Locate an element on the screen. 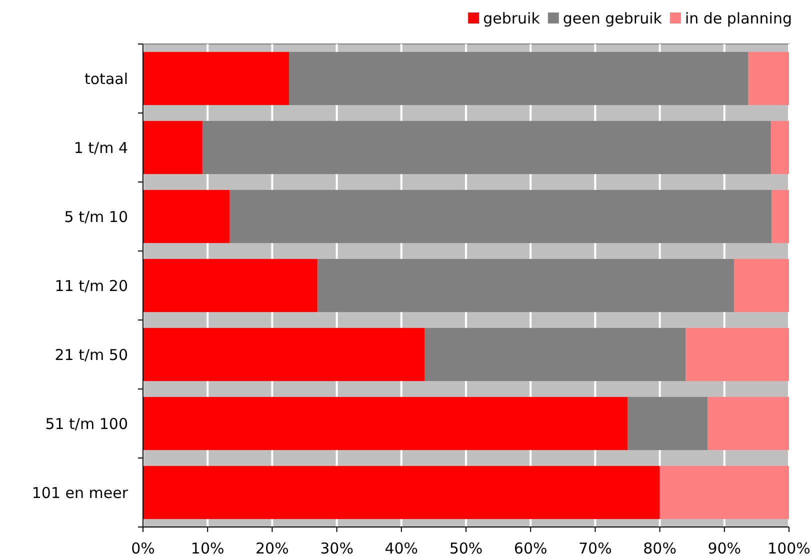 This screenshot has width=812, height=560. x-tick-label: 90% is located at coordinates (725, 548).